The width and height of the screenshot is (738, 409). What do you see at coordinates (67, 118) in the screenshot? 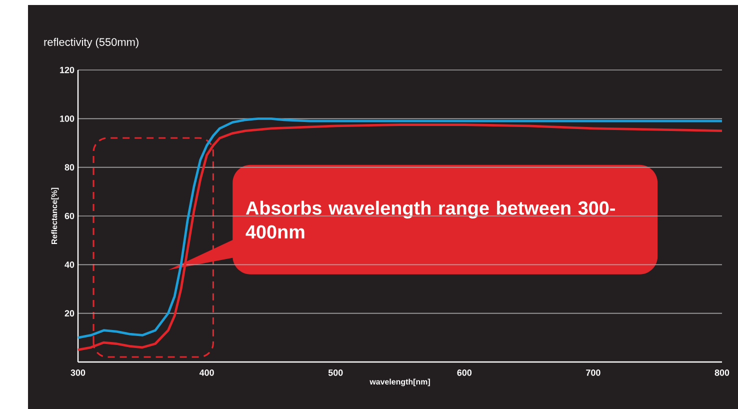
I see `y-tick-label: 100` at bounding box center [67, 118].